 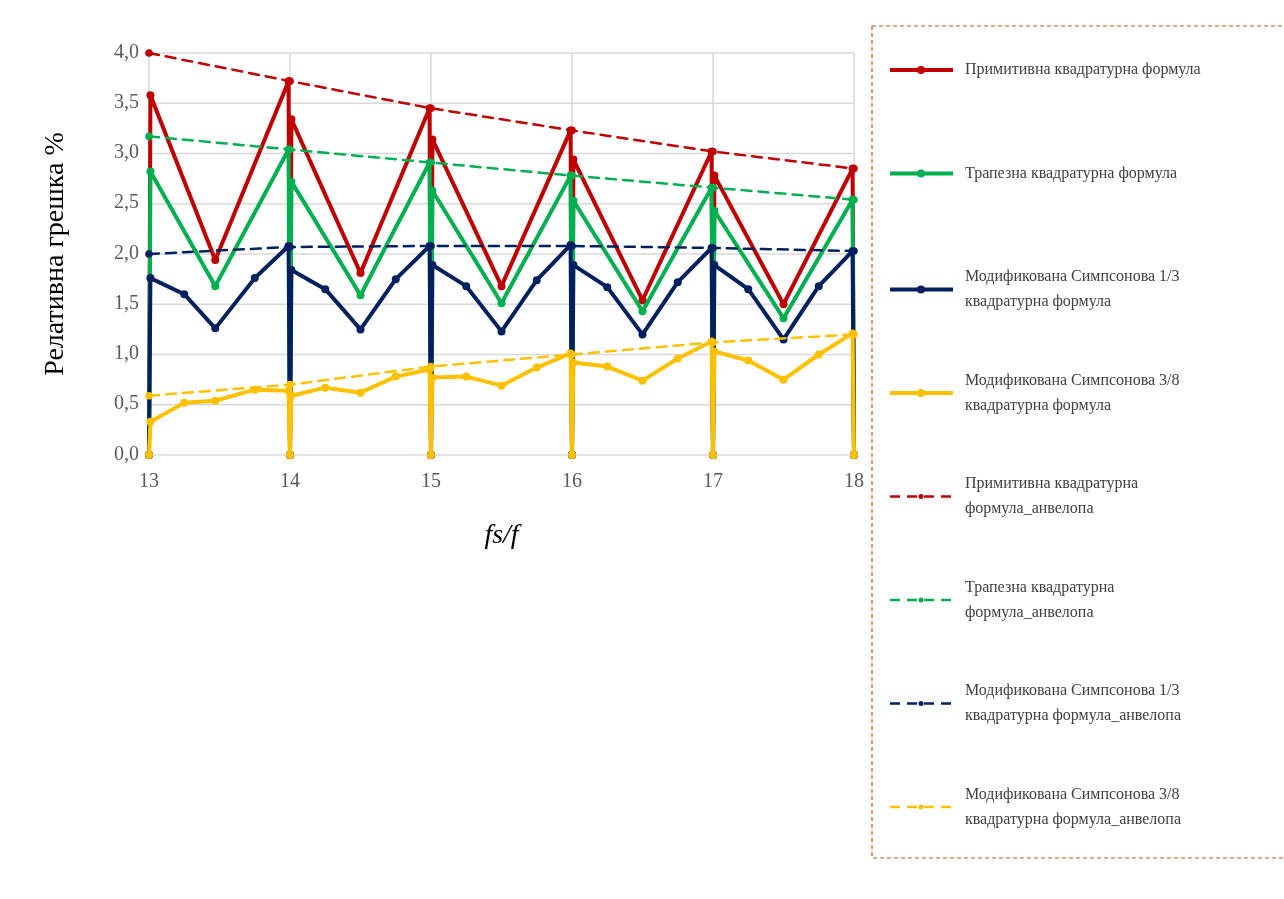 I want to click on y-tick-label: 0,0, so click(x=126, y=452).